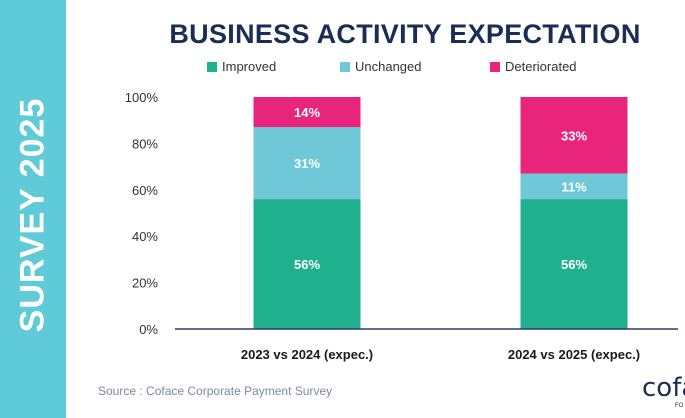 The width and height of the screenshot is (685, 418). I want to click on chart-title: BUSINESS ACTIVITY EXPECTATION, so click(405, 34).